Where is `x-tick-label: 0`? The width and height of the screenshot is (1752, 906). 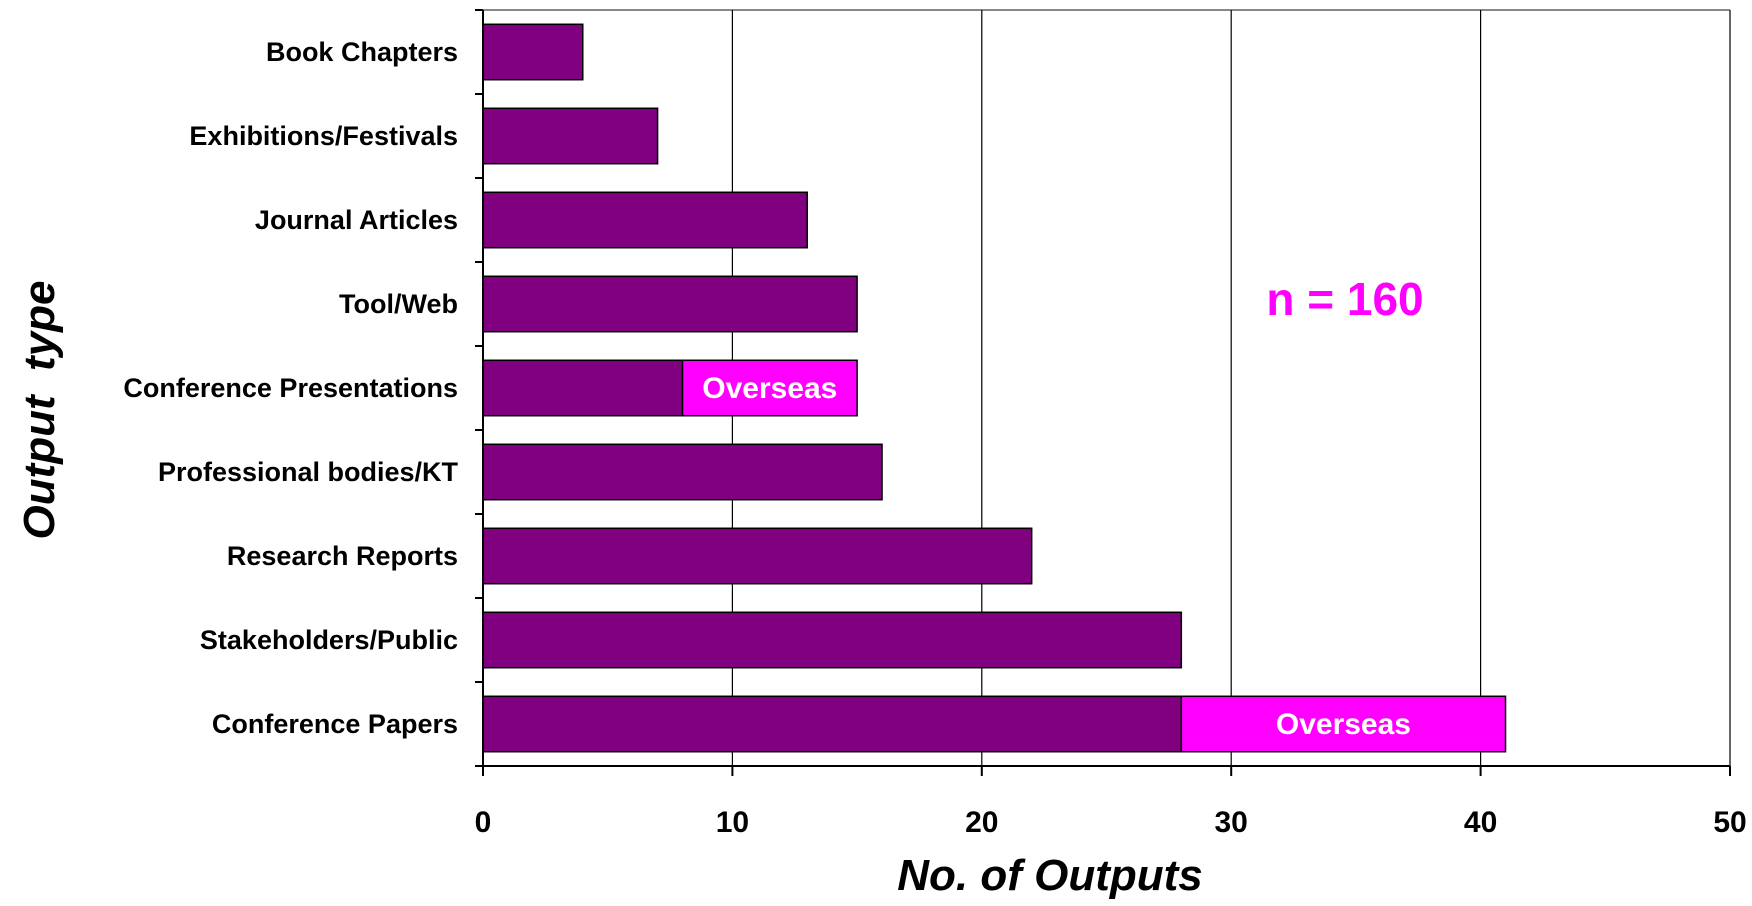 x-tick-label: 0 is located at coordinates (483, 822).